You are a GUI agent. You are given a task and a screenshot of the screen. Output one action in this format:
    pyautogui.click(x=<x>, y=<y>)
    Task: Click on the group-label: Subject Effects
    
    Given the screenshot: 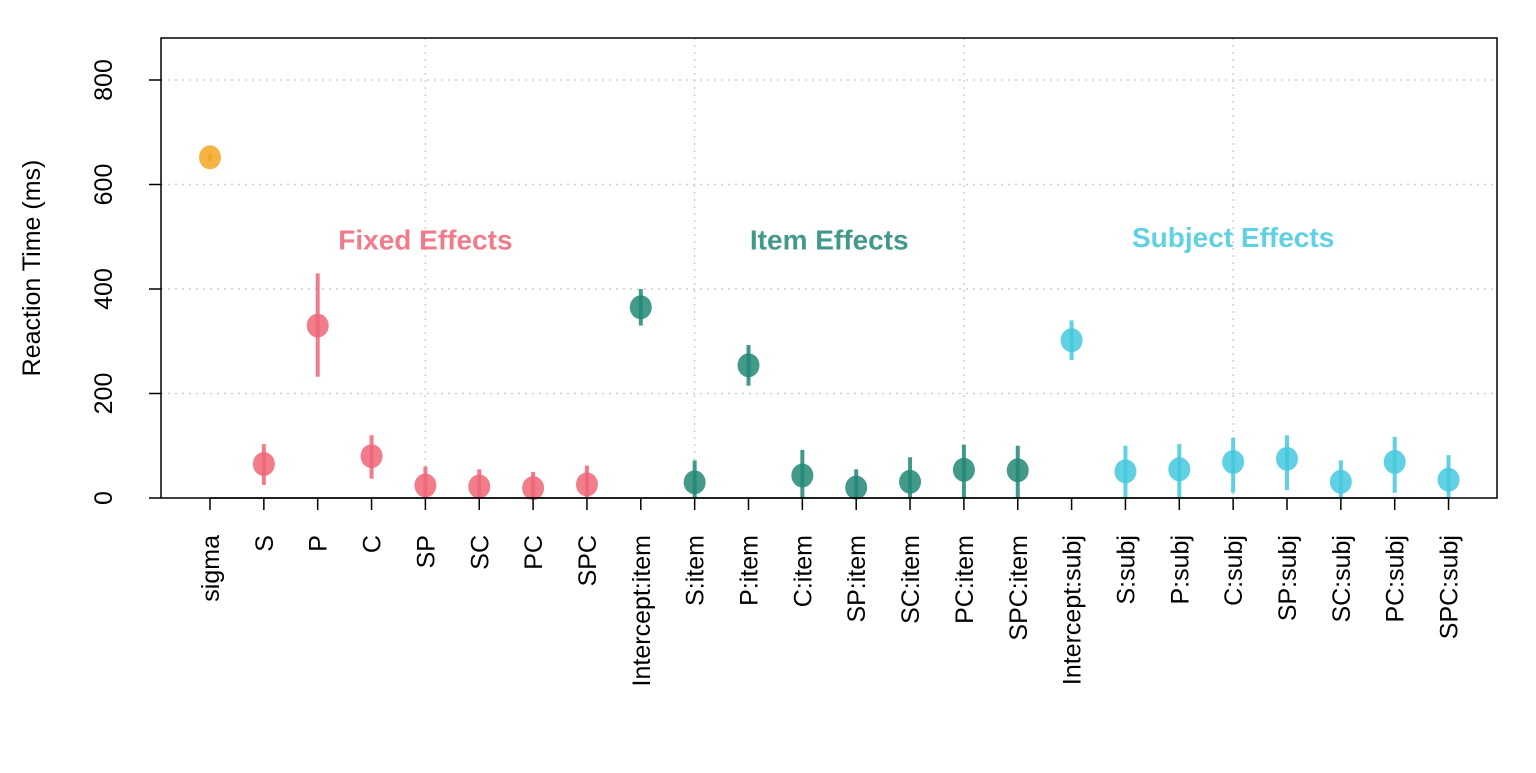 What is the action you would take?
    pyautogui.click(x=1233, y=237)
    